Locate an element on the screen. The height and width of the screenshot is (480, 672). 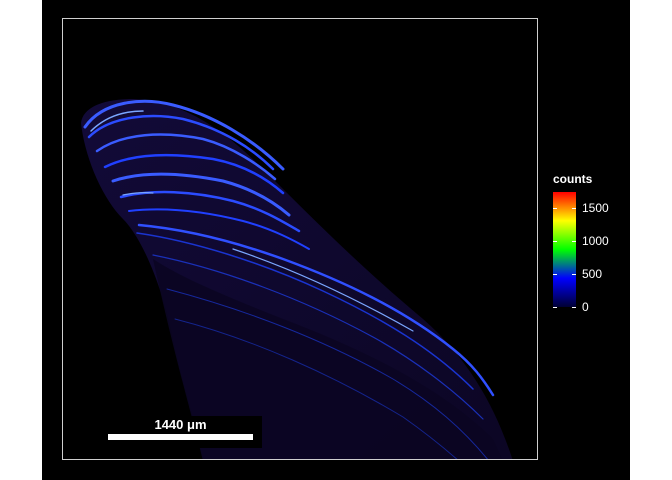
scale-bar-line is located at coordinates (180, 437).